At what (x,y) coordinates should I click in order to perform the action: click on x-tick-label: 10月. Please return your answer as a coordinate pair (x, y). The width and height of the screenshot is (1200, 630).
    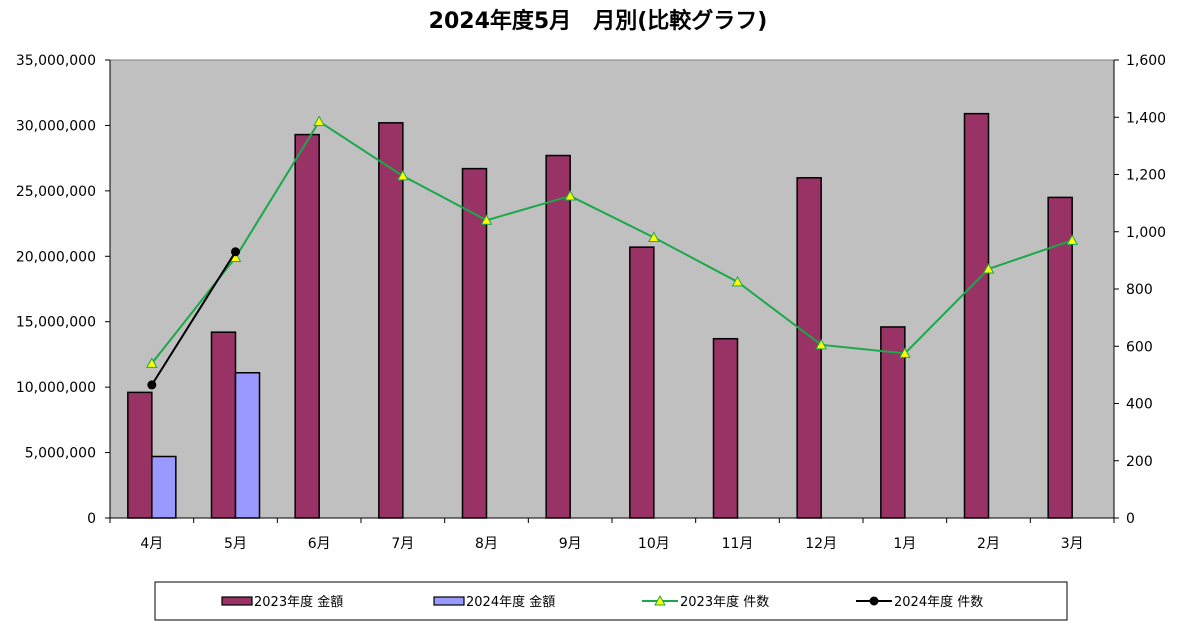
    Looking at the image, I should click on (654, 544).